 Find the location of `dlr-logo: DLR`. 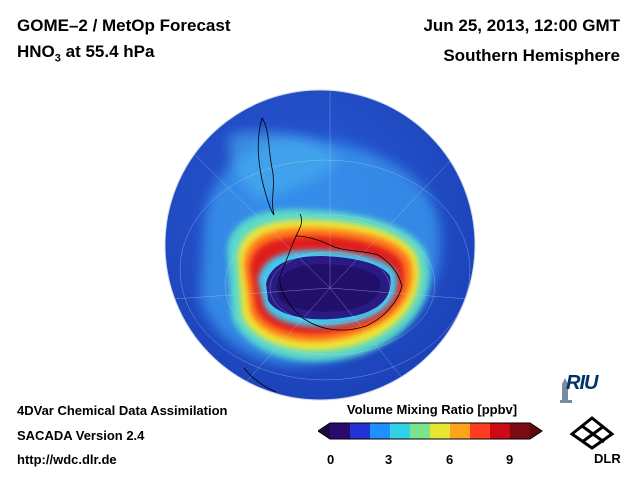

dlr-logo: DLR is located at coordinates (607, 458).